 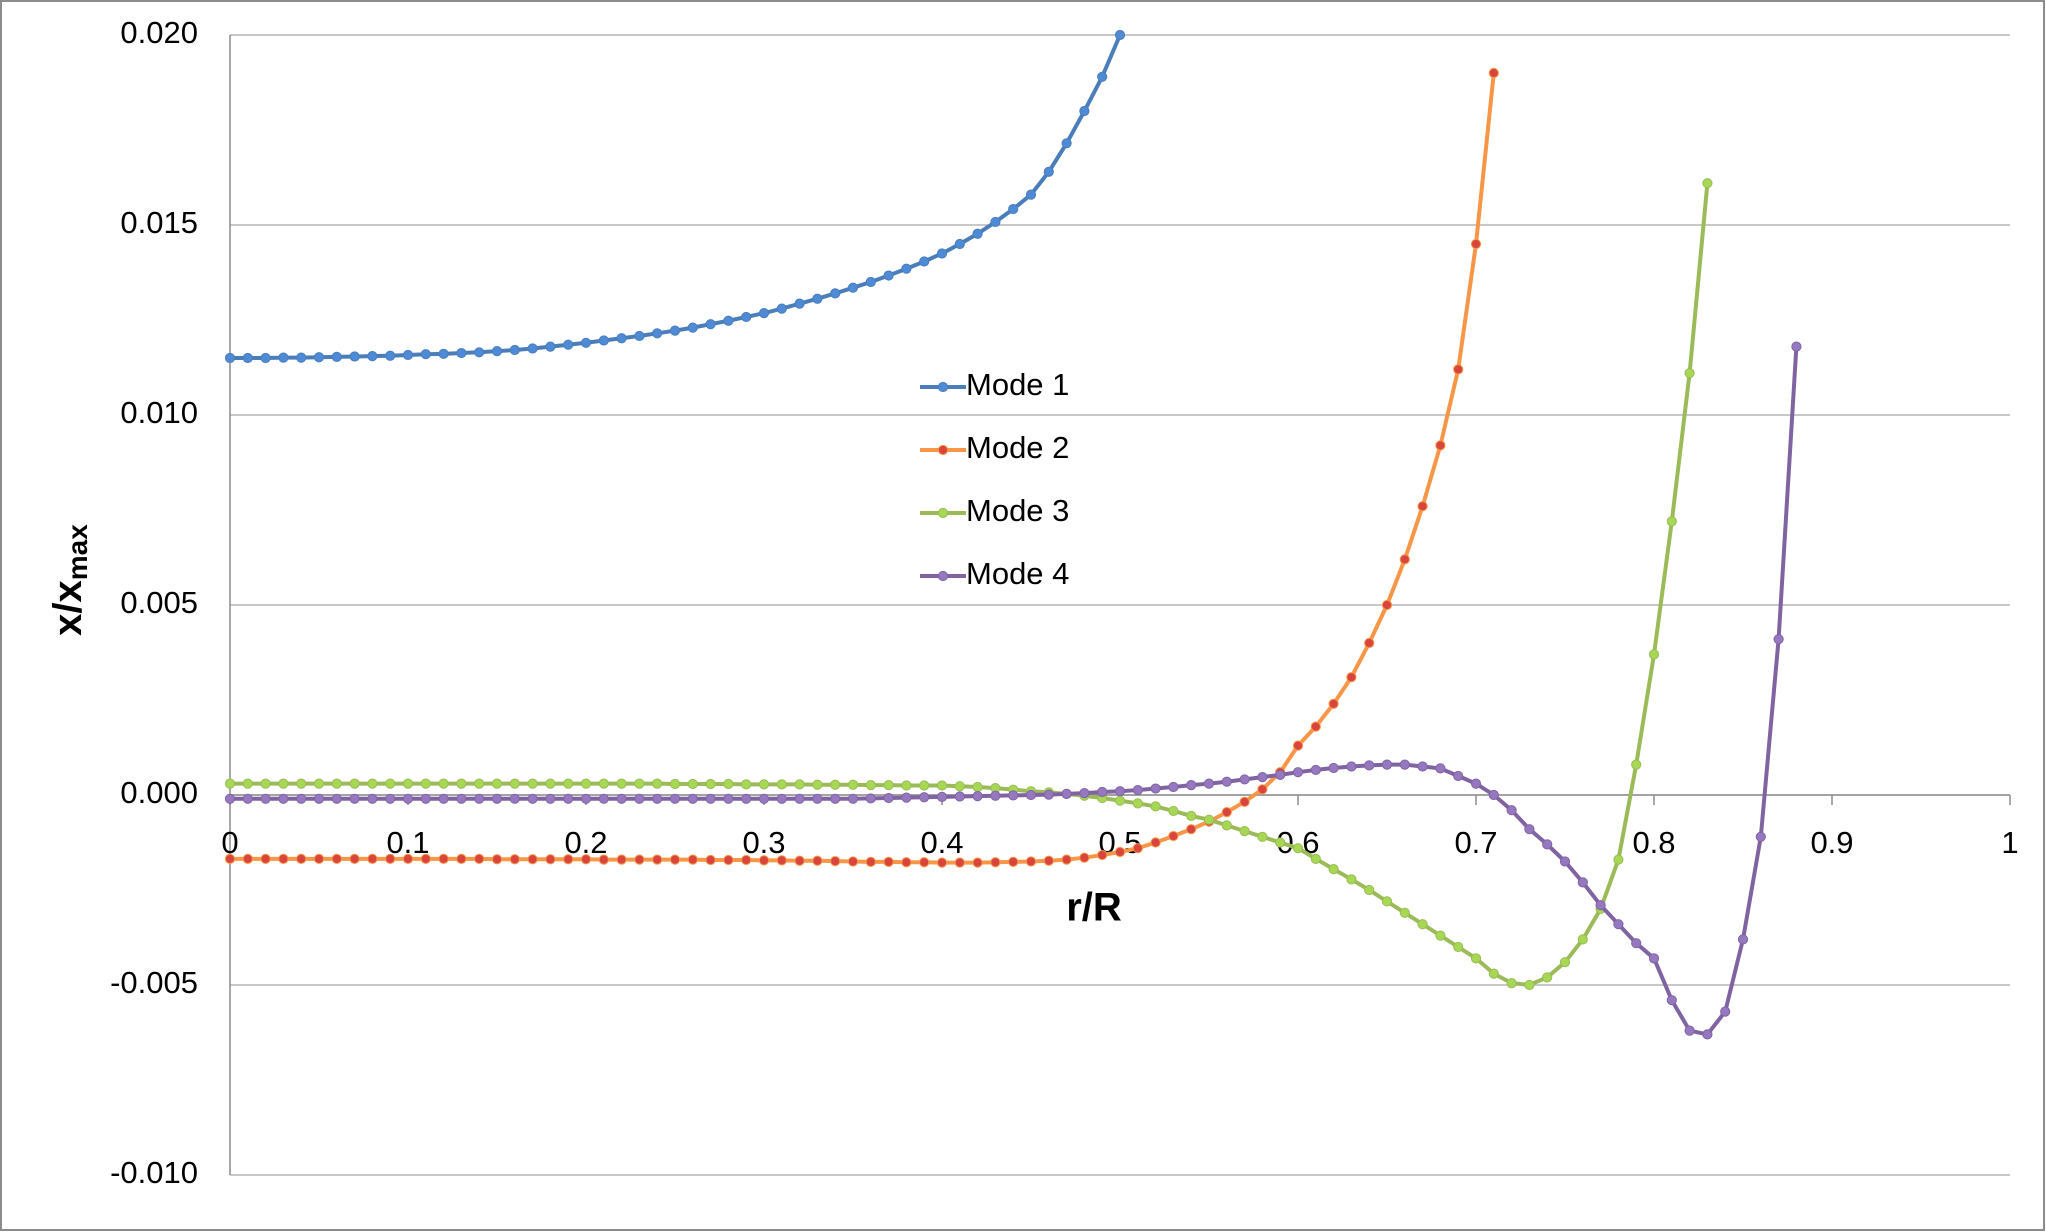 I want to click on y-tick-label: 0.000, so click(x=159, y=792).